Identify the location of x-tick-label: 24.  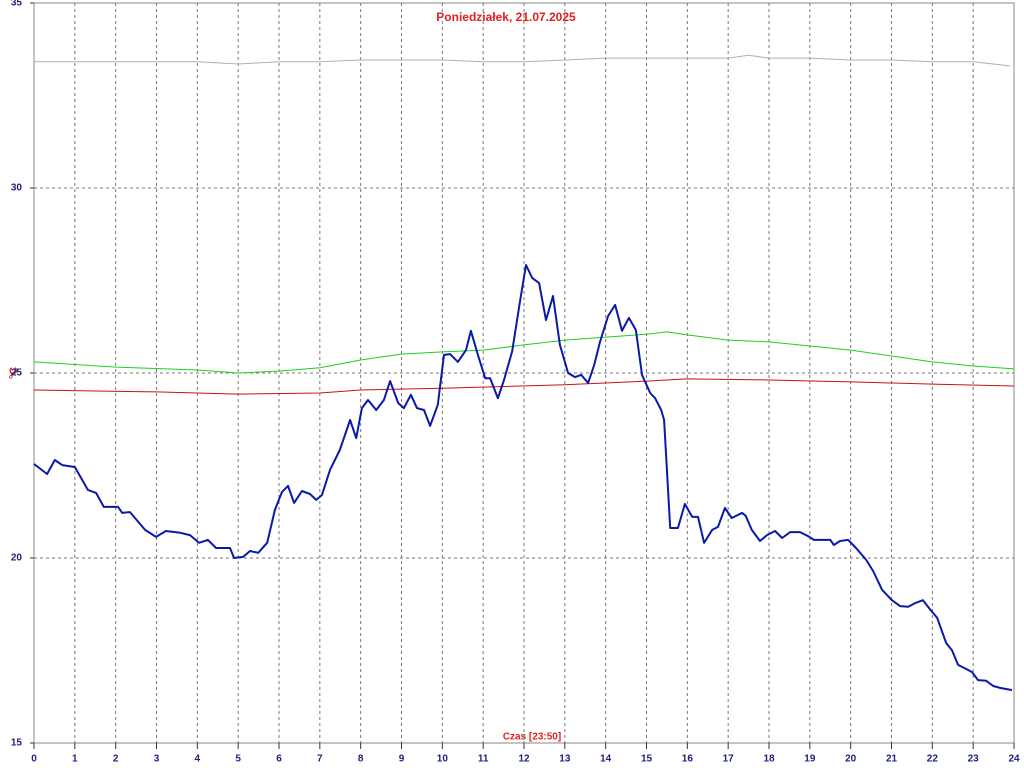
(1014, 759).